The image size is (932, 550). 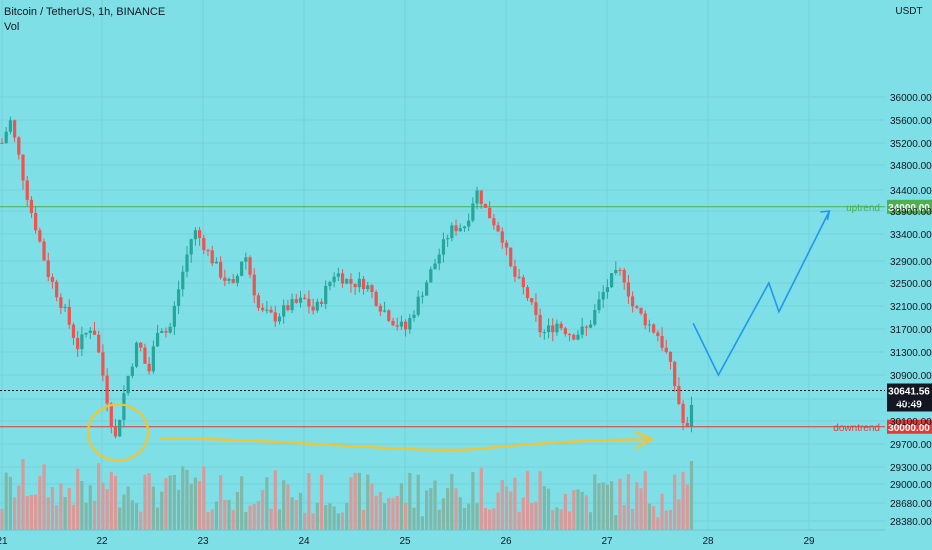 I want to click on price-tick-label: 33900.00, so click(x=911, y=212).